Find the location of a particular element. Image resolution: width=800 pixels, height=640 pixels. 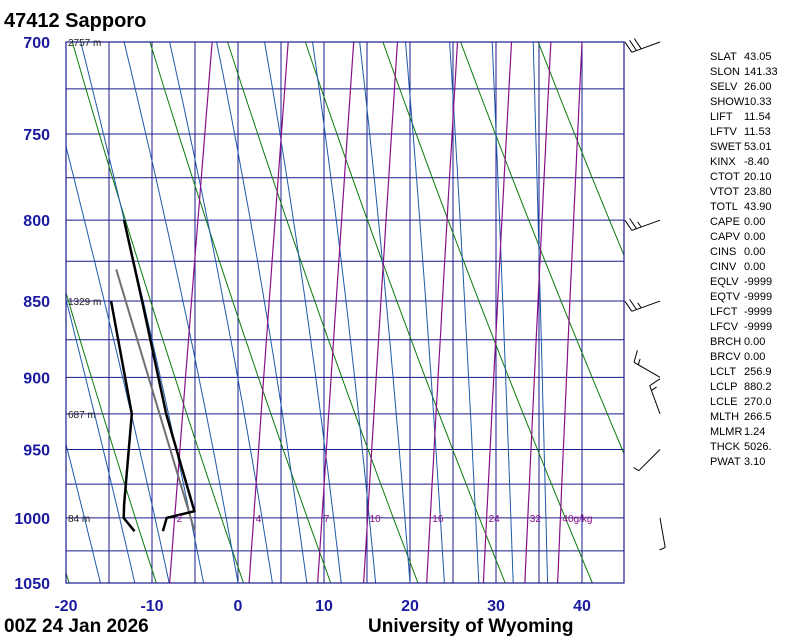

index-name: THCK is located at coordinates (725, 447).